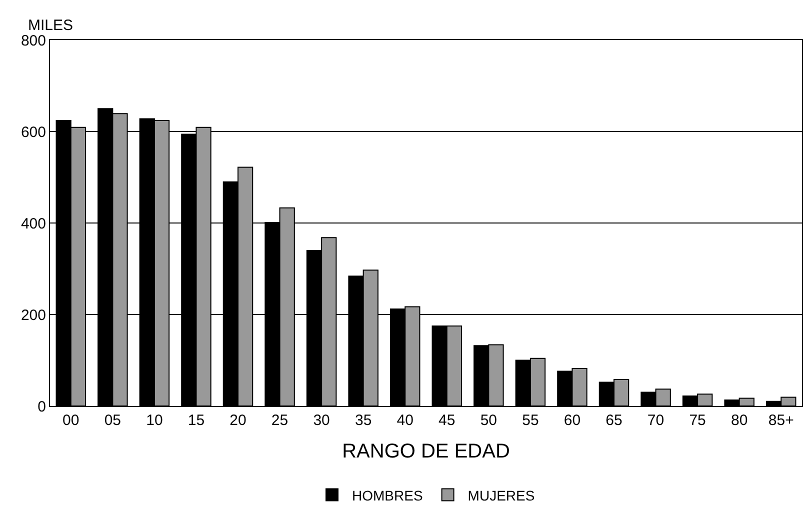 This screenshot has height=521, width=812. I want to click on x-tick-label: 75, so click(697, 420).